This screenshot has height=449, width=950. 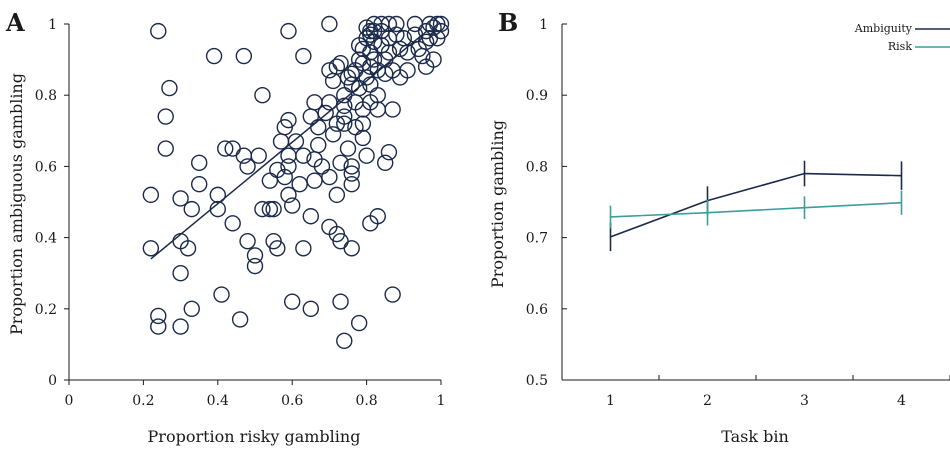 I want to click on panel-b-y-axis-label: Proportion gambling, so click(x=497, y=204).